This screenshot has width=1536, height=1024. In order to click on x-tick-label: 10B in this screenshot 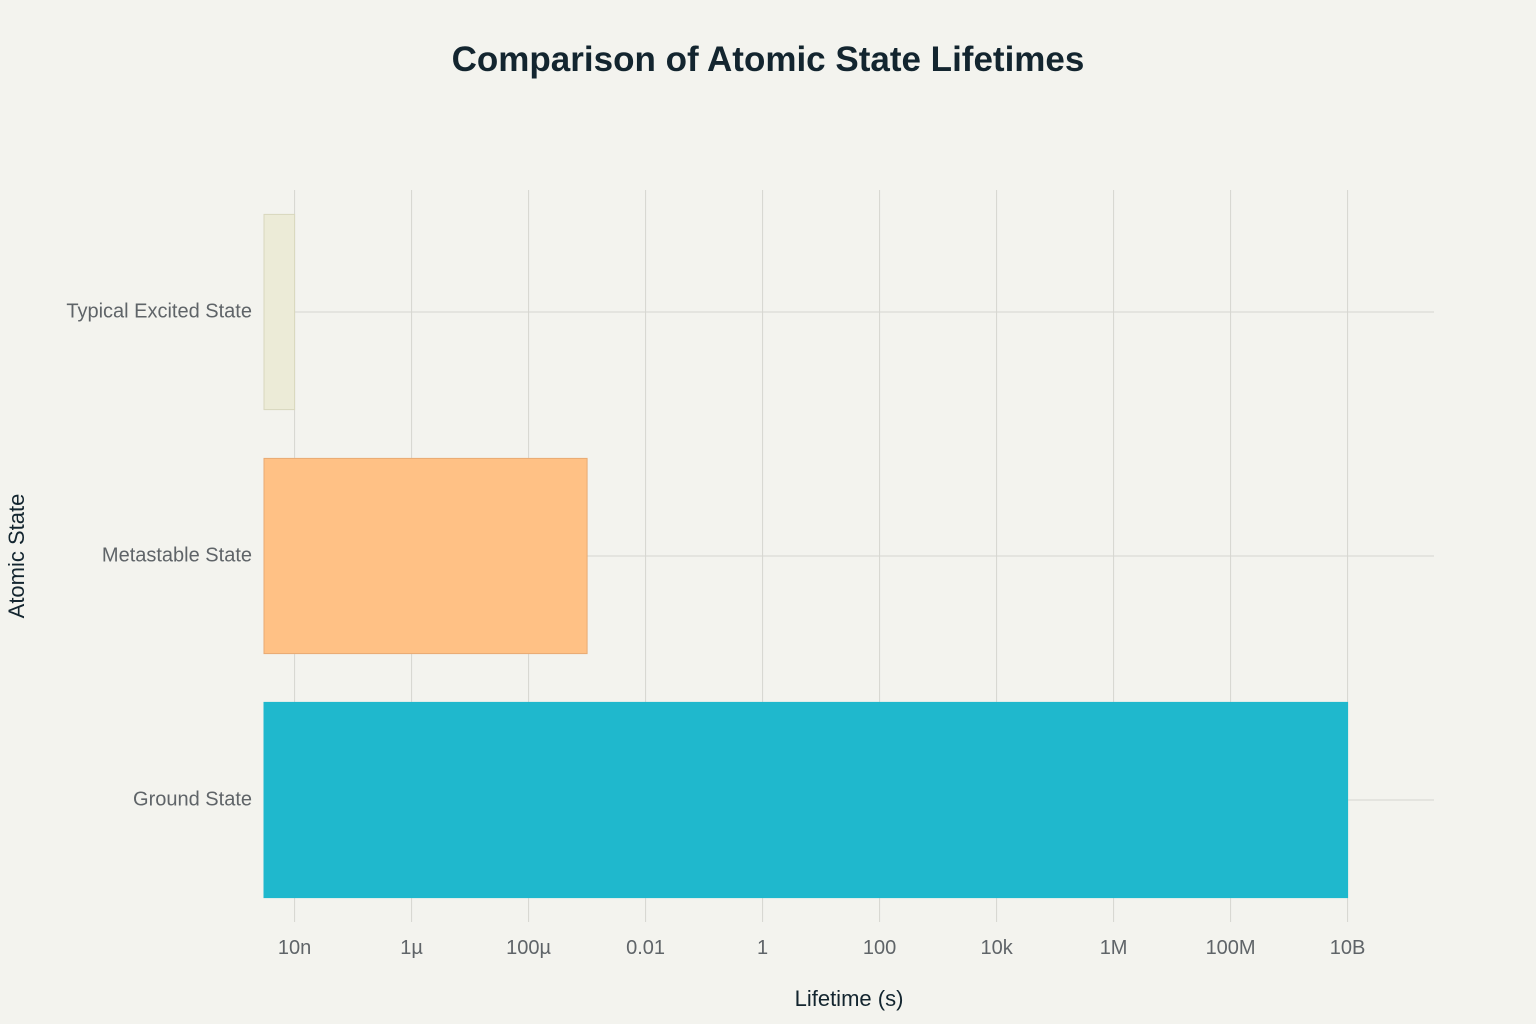, I will do `click(1348, 948)`.